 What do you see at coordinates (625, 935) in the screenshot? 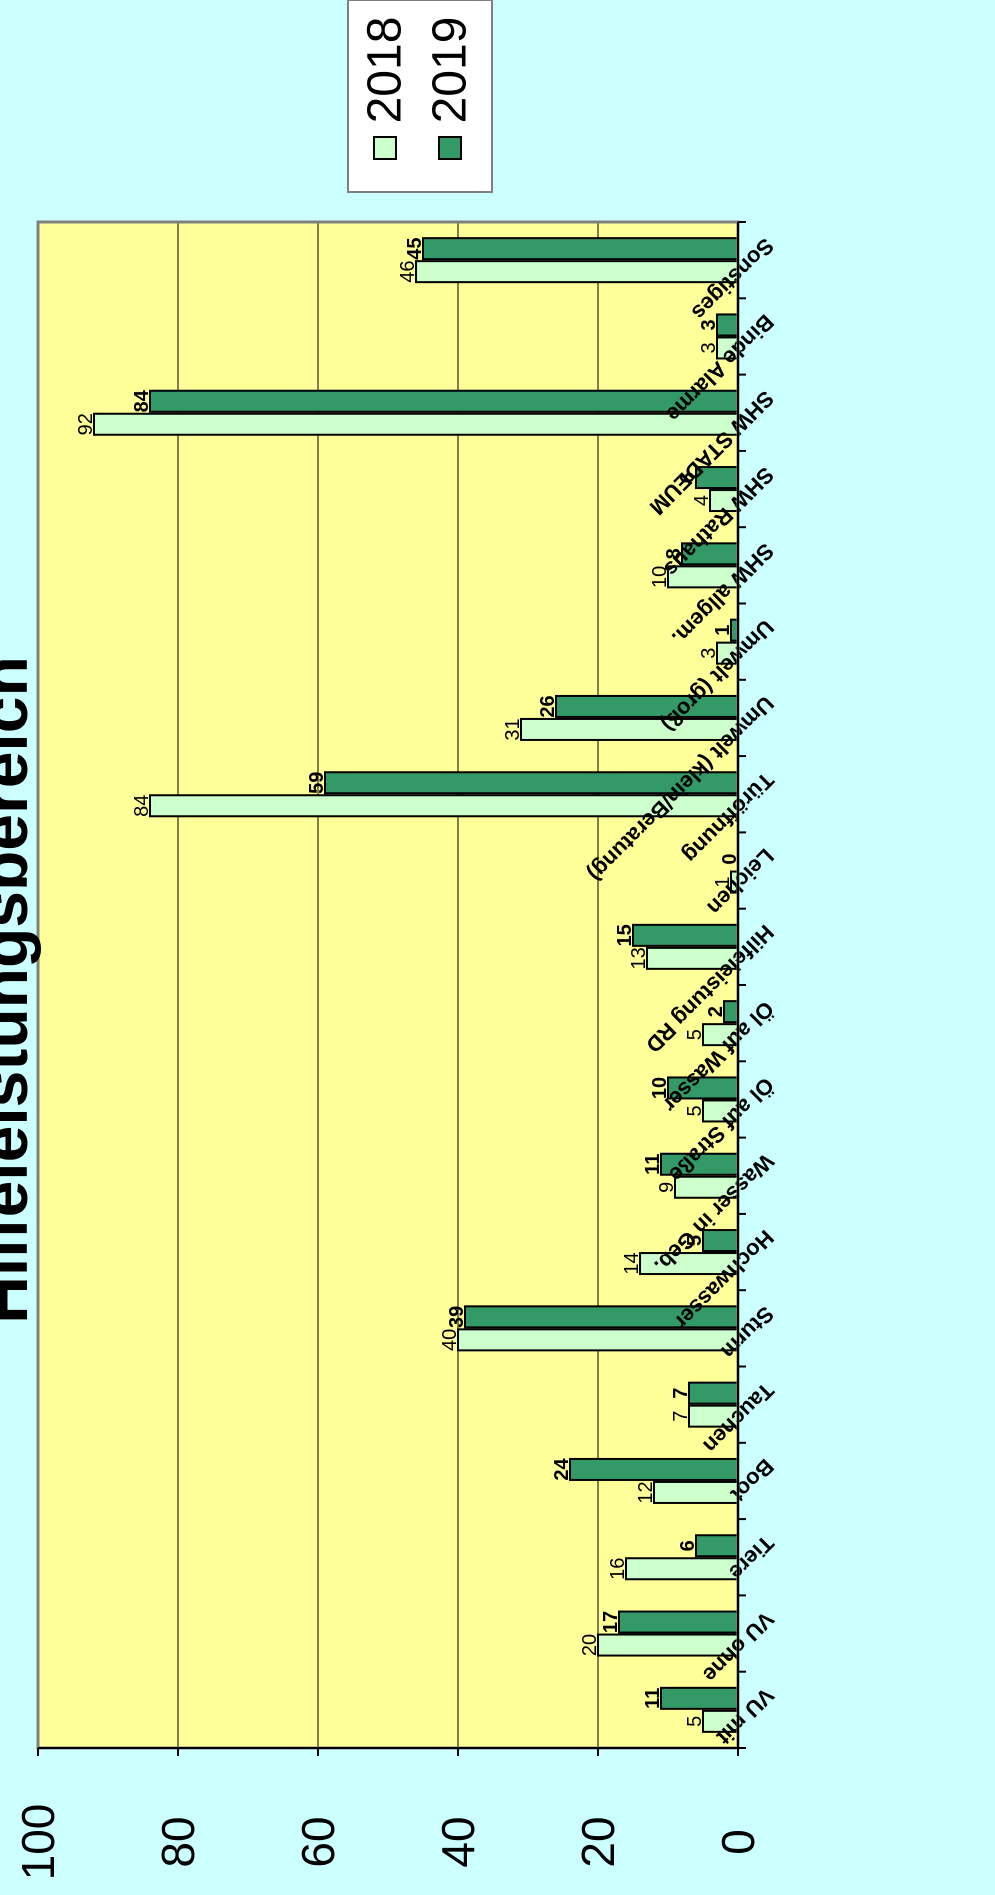
I see `value-label: 15` at bounding box center [625, 935].